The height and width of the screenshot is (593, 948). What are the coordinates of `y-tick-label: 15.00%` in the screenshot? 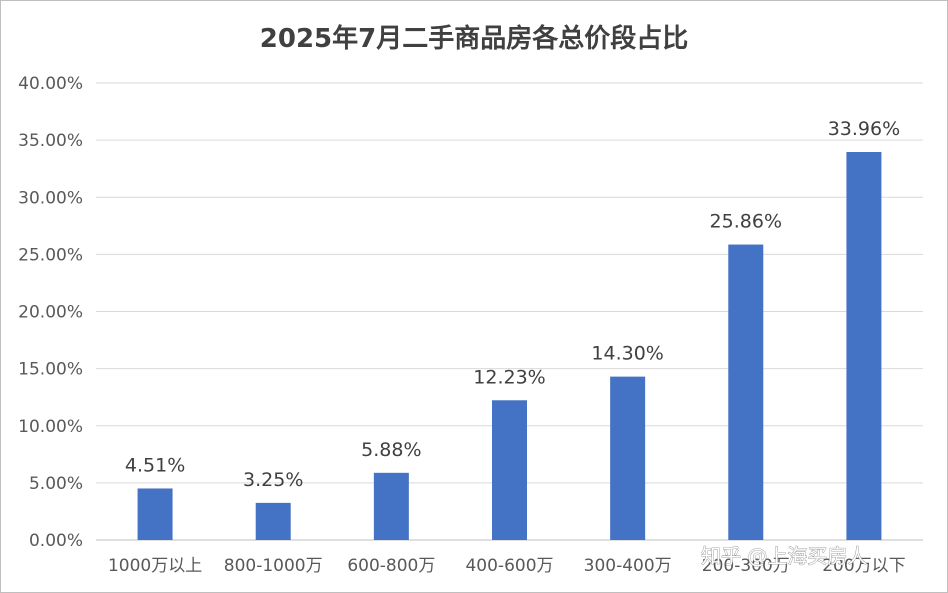 It's located at (50, 370).